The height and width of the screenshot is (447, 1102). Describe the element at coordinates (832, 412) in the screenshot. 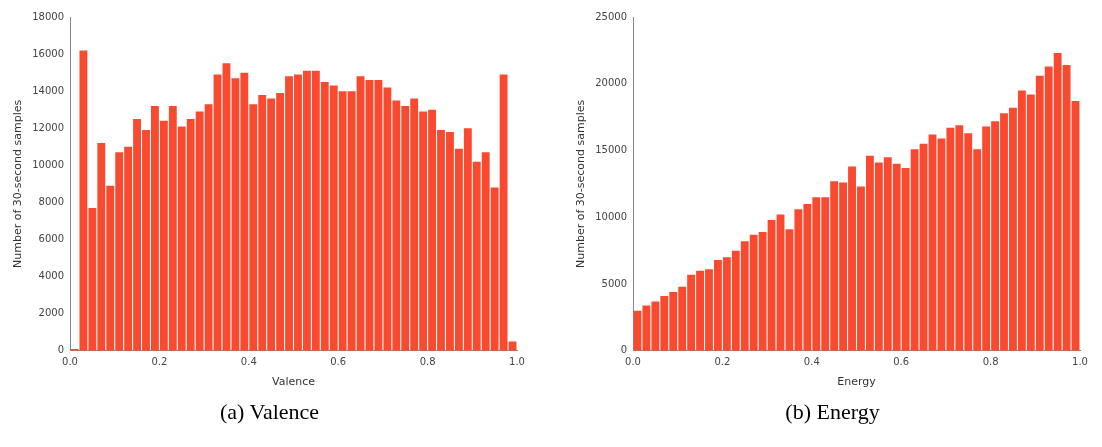

I see `text: (b) Energy` at that location.